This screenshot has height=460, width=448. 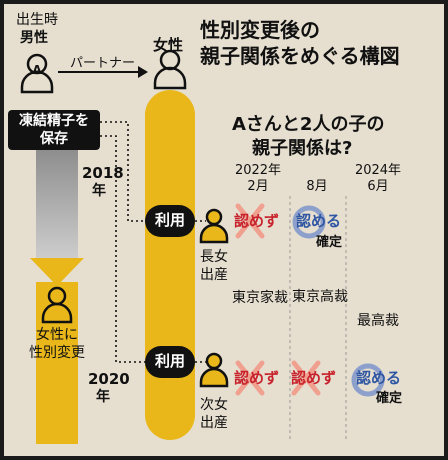 What do you see at coordinates (378, 170) in the screenshot?
I see `timeline-date-3-year: 2024年` at bounding box center [378, 170].